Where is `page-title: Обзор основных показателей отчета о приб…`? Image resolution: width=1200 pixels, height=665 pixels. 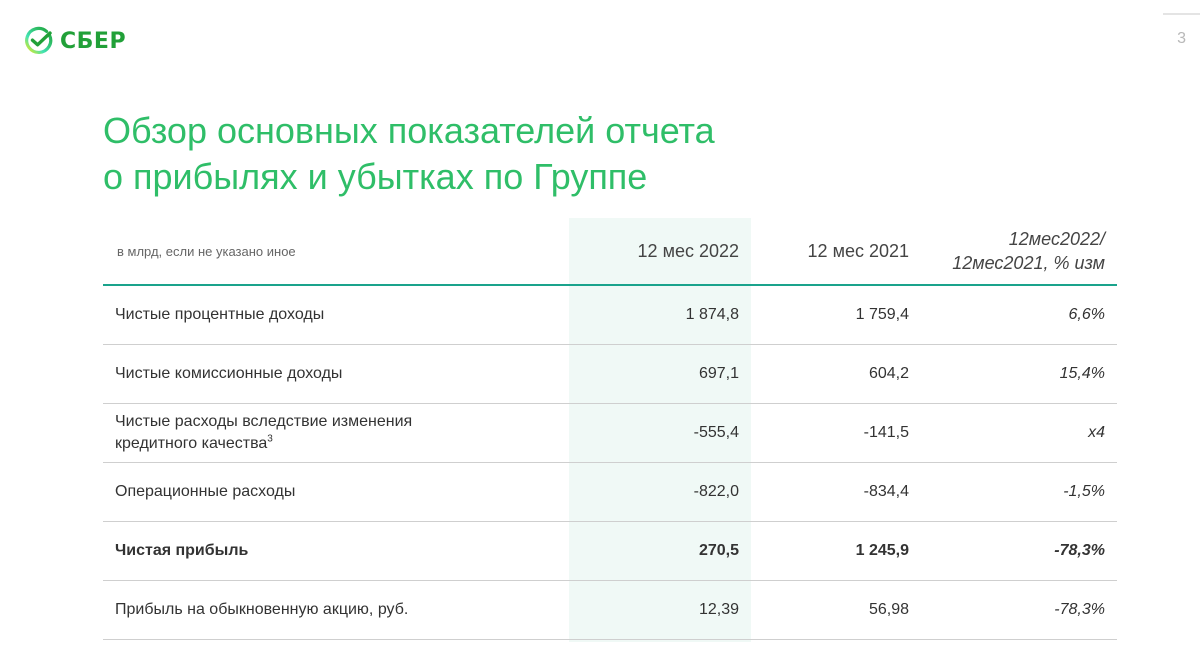 page-title: Обзор основных показателей отчета о приб… is located at coordinates (553, 154).